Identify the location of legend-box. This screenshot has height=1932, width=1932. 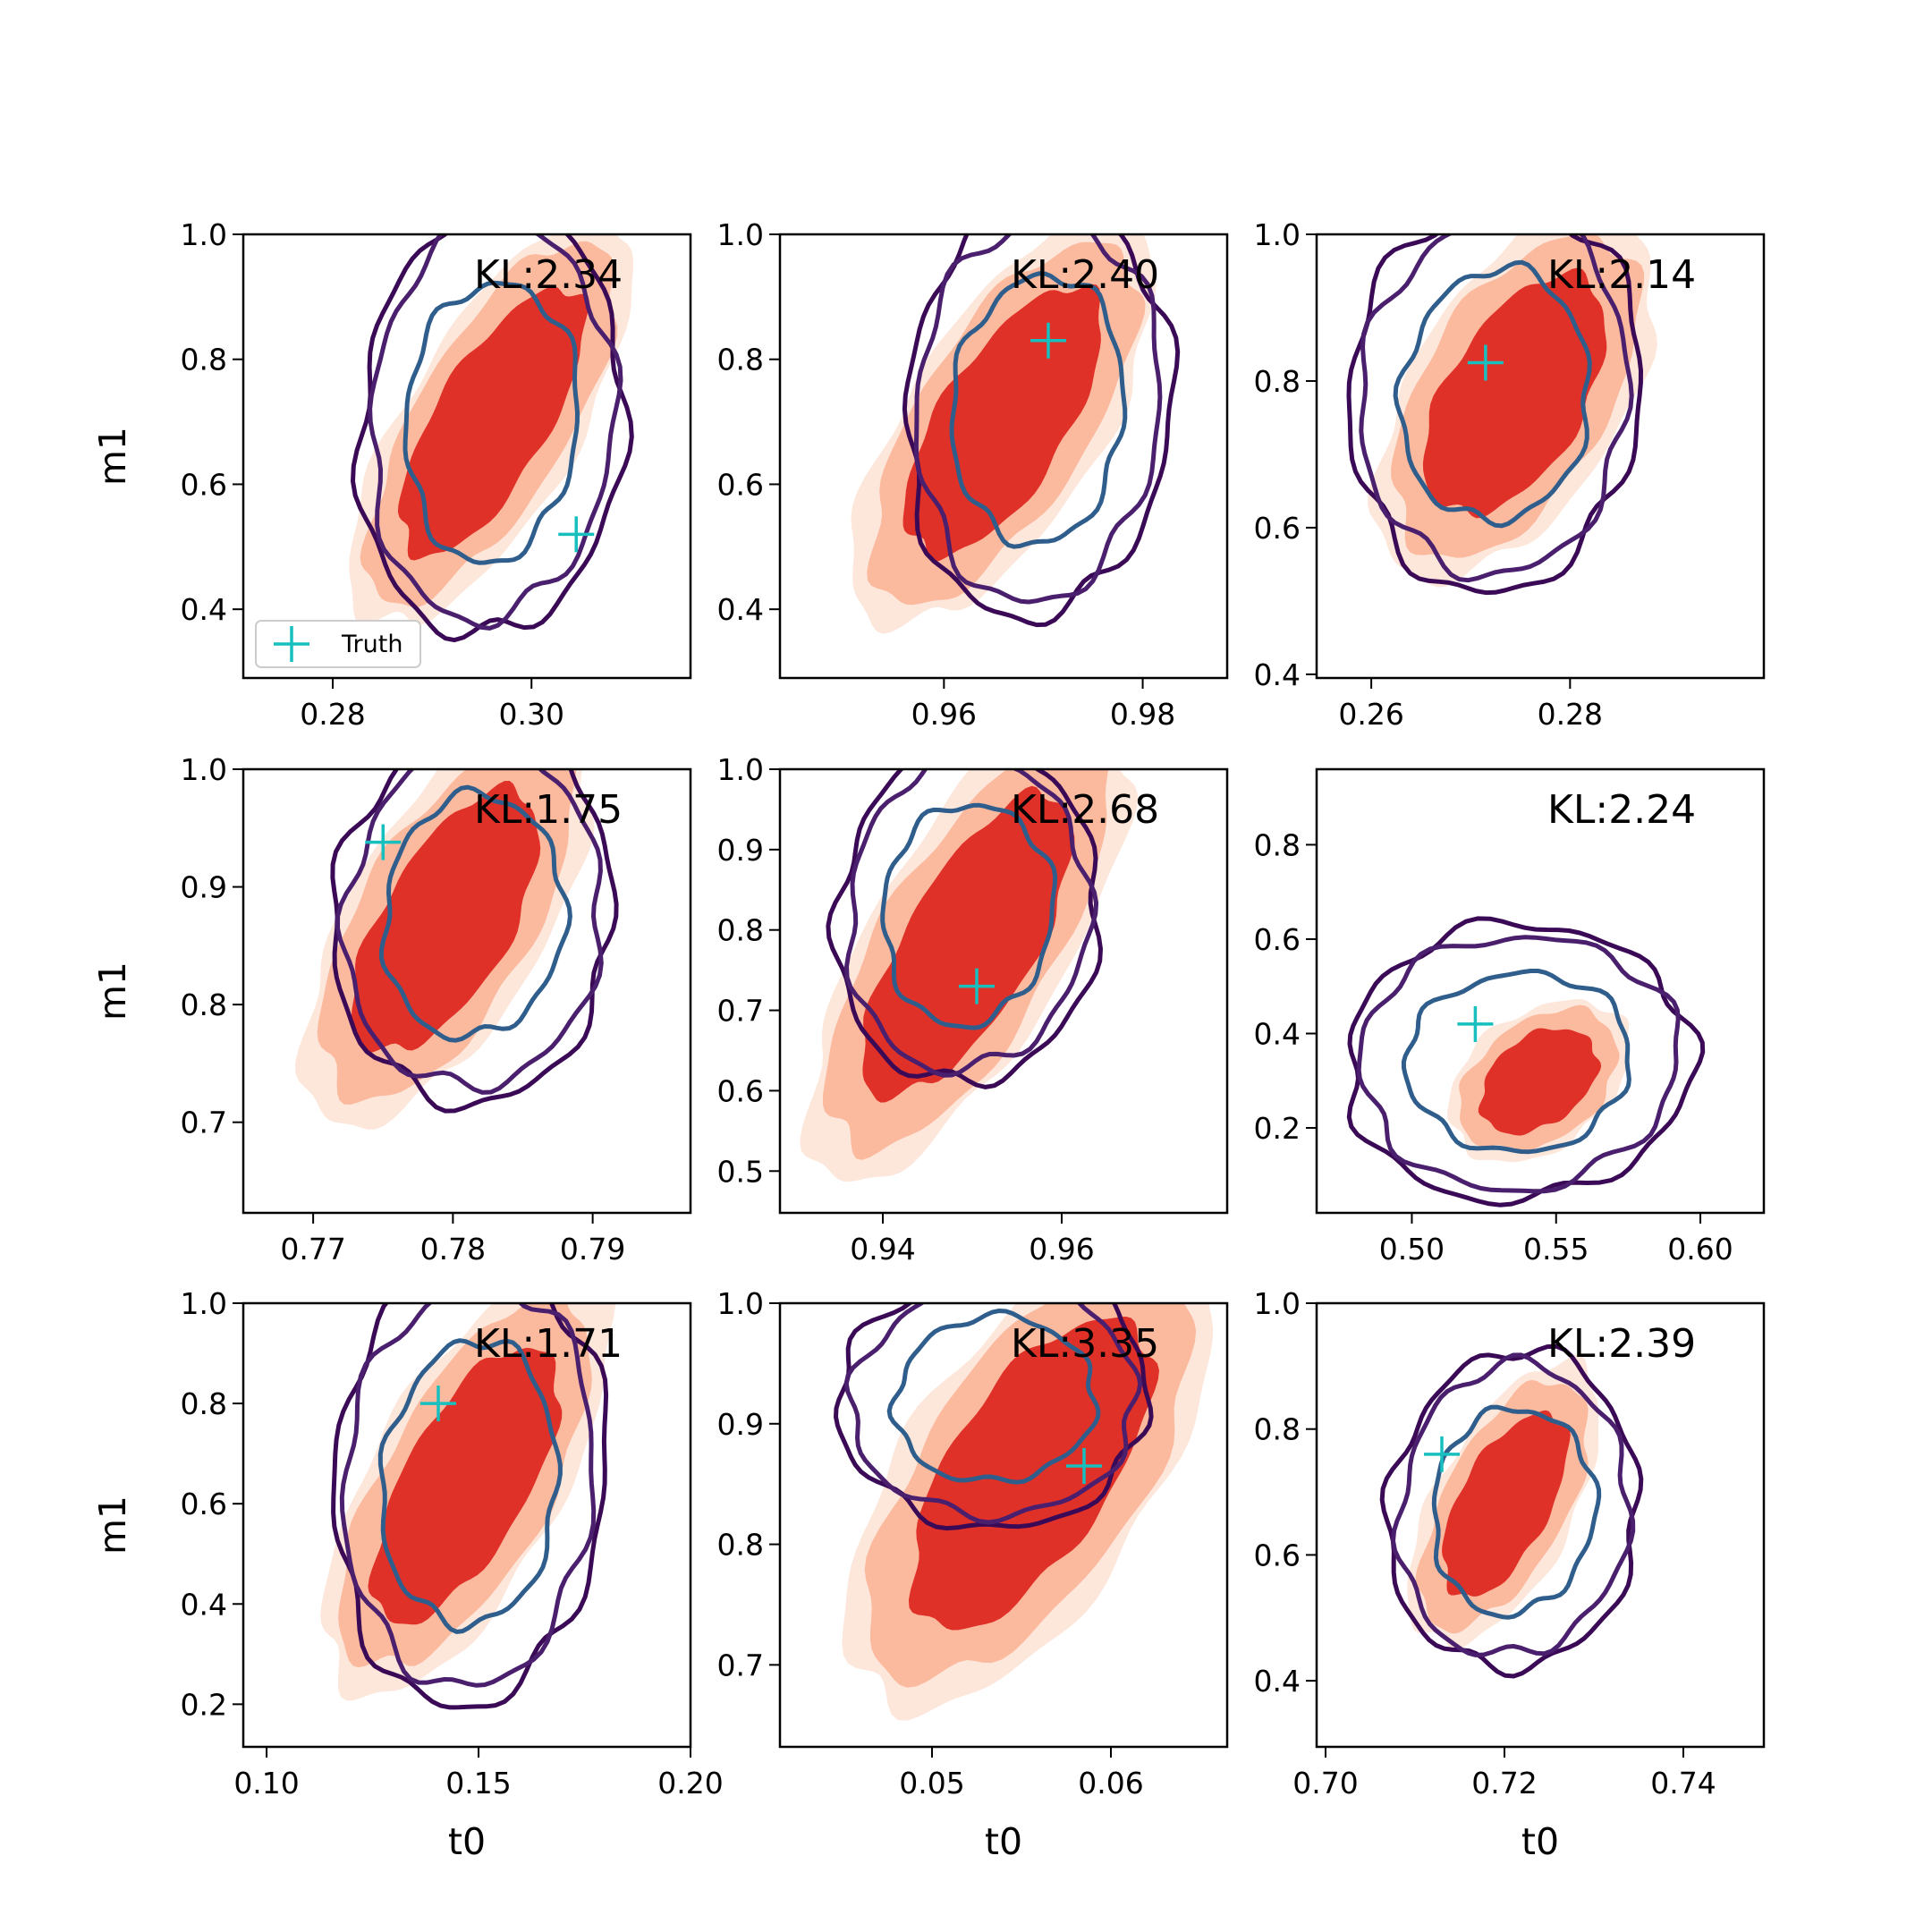
(338, 644).